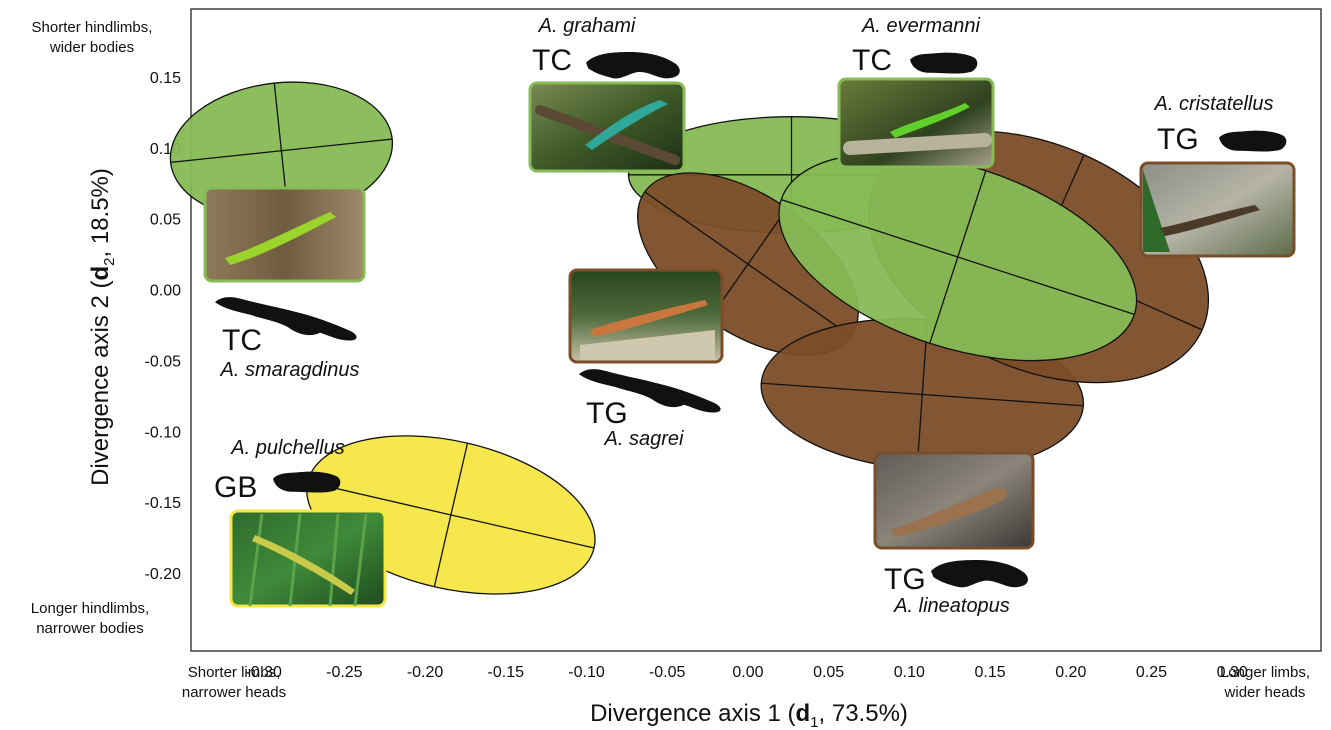 The height and width of the screenshot is (730, 1331). Describe the element at coordinates (163, 503) in the screenshot. I see `y-tick-label: -0.15` at that location.